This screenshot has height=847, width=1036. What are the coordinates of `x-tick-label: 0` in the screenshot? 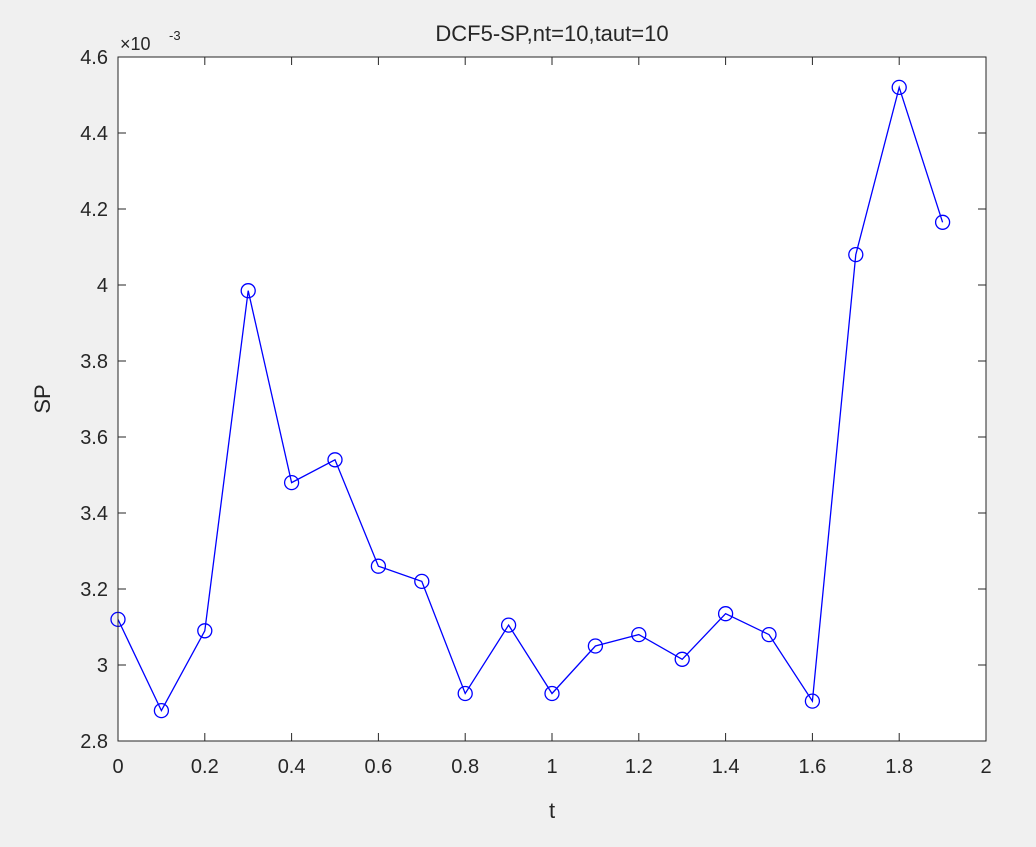 It's located at (117, 767).